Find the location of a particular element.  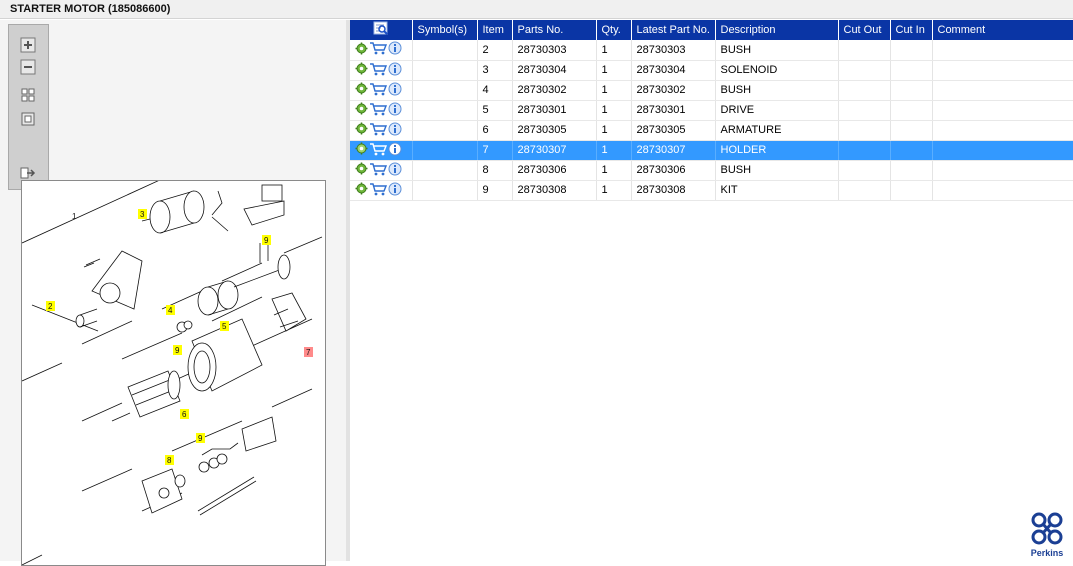

export-icon is located at coordinates (28, 173).